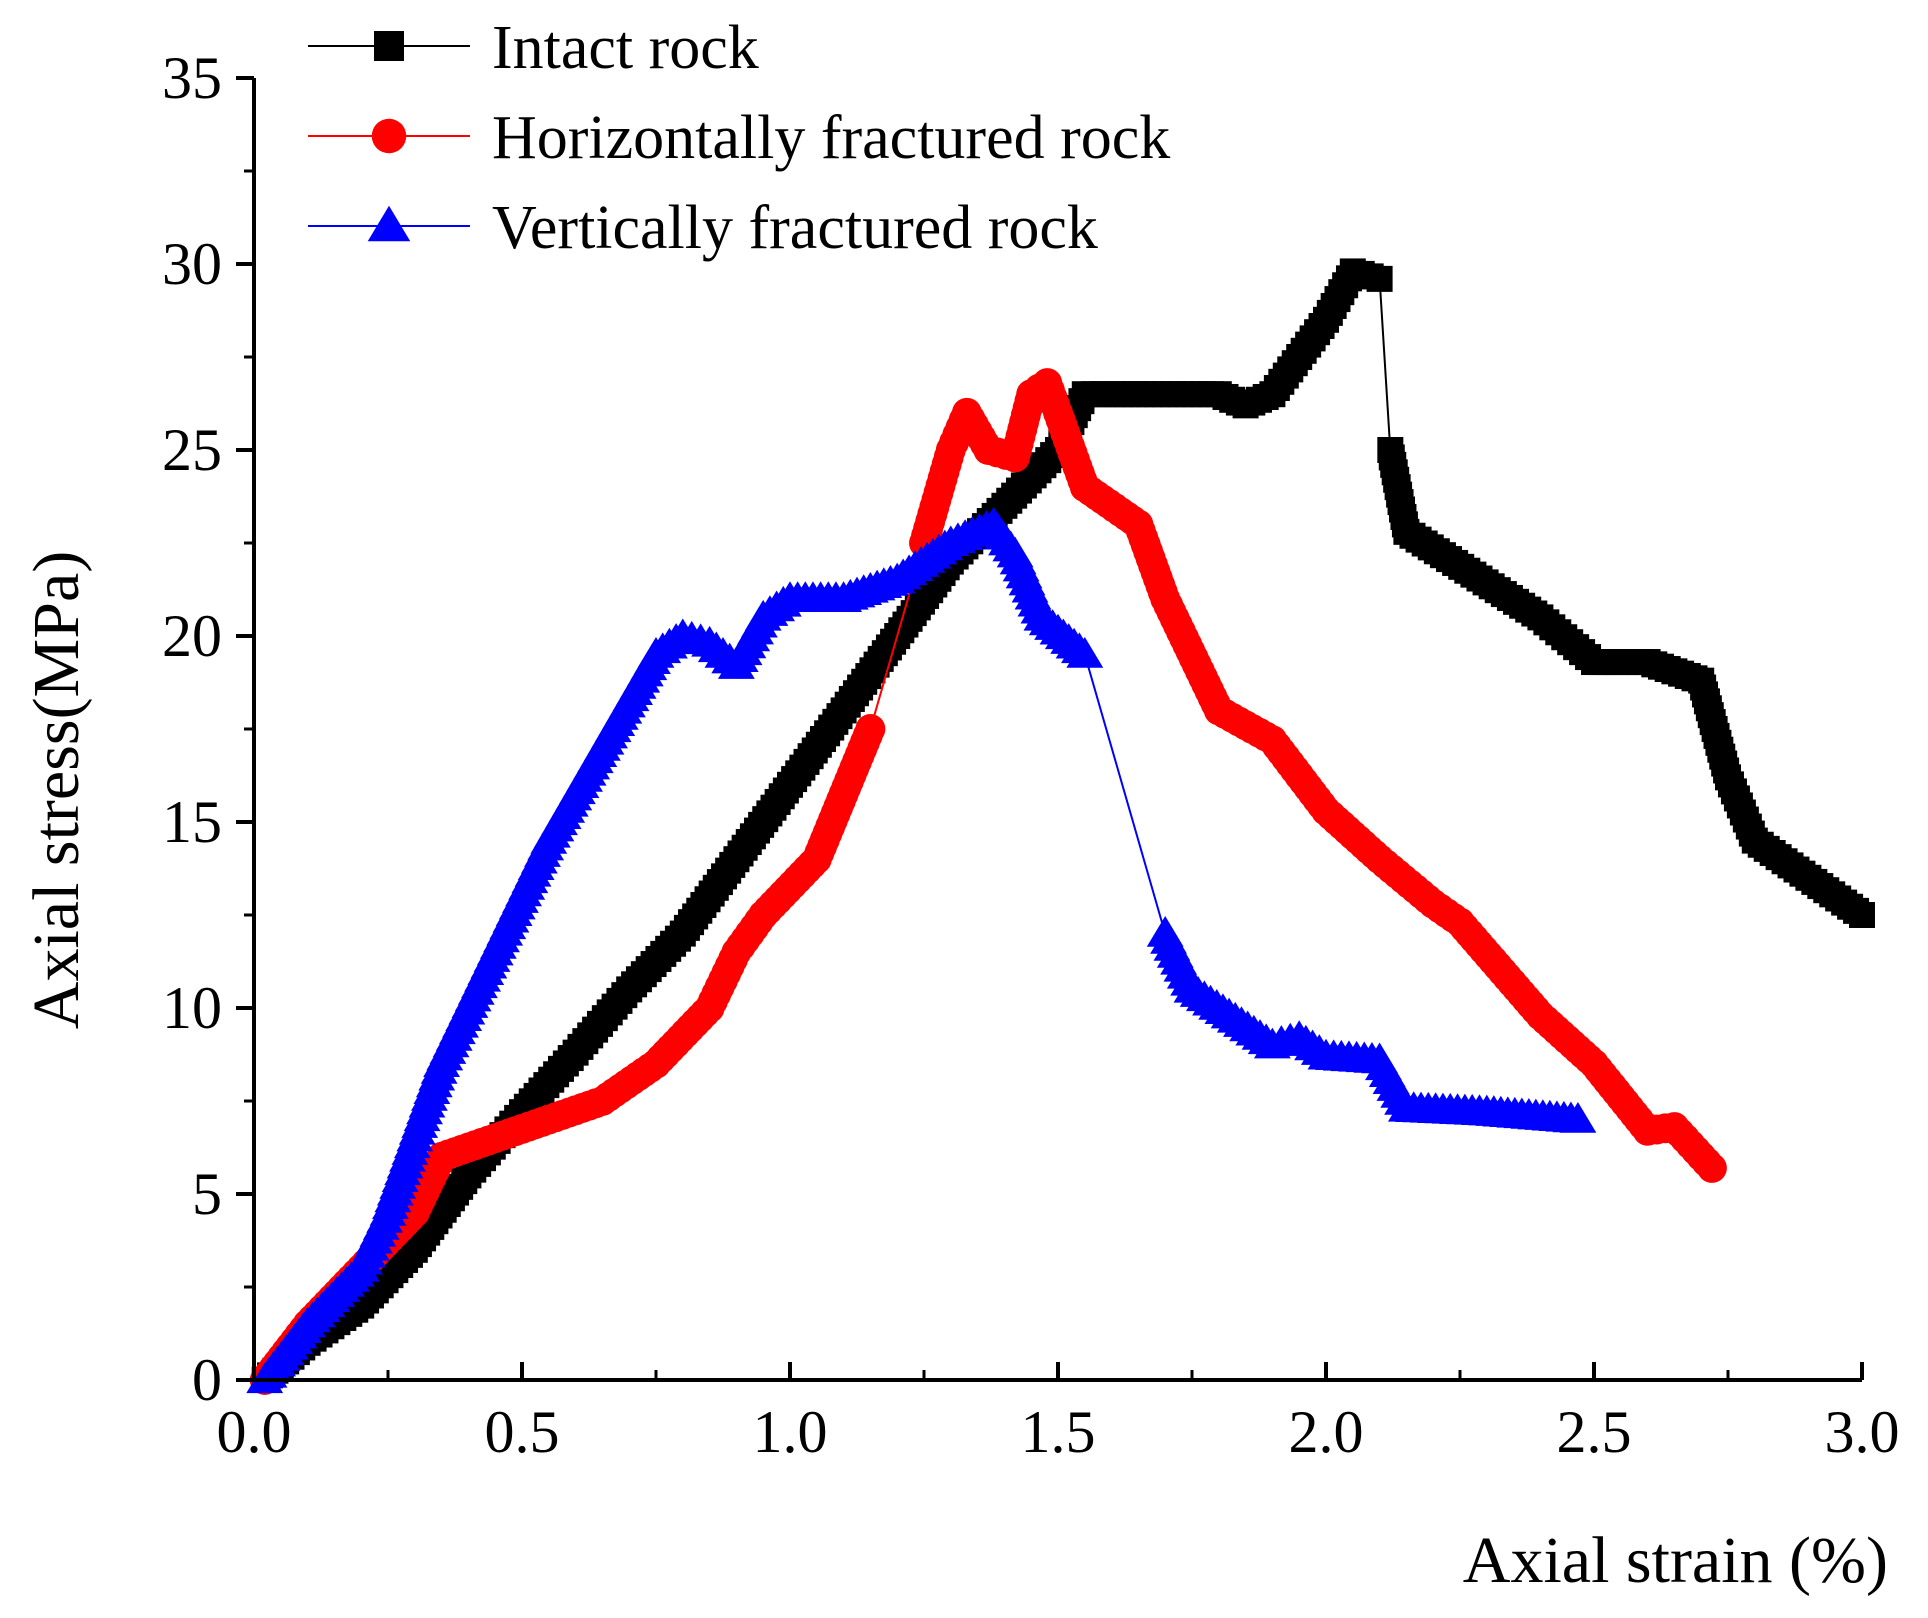  What do you see at coordinates (795, 228) in the screenshot?
I see `legend-label: Vertically fractured rock` at bounding box center [795, 228].